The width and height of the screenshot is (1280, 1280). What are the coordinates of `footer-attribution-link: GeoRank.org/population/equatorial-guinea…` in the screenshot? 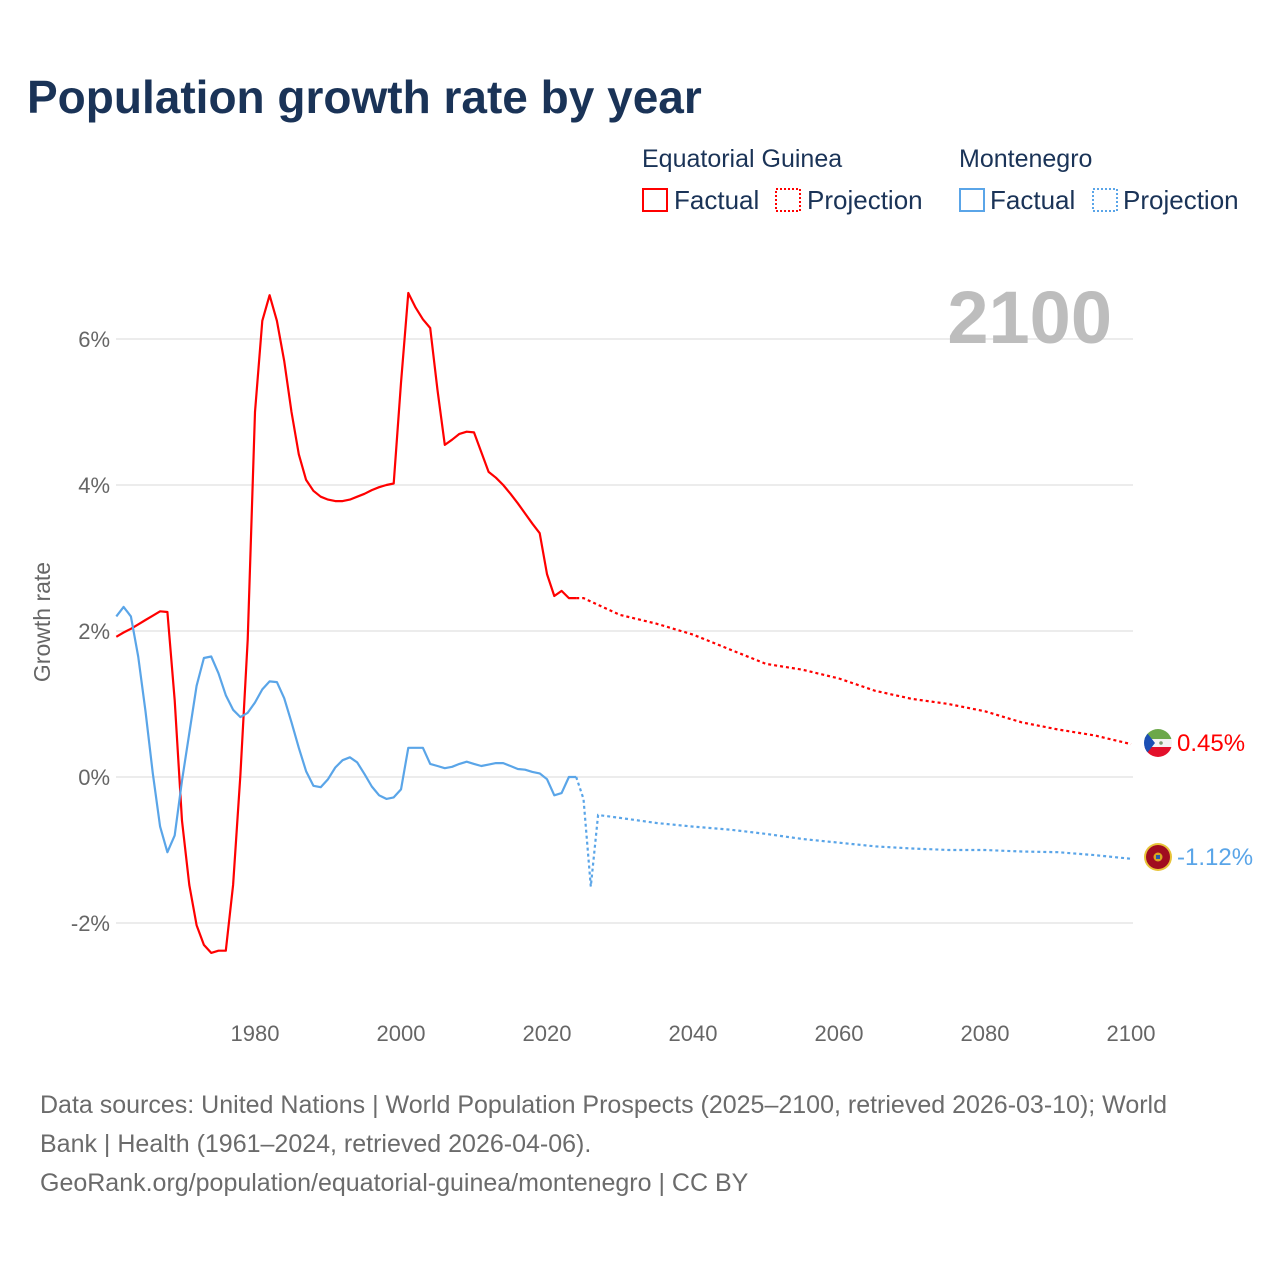 It's located at (394, 1183).